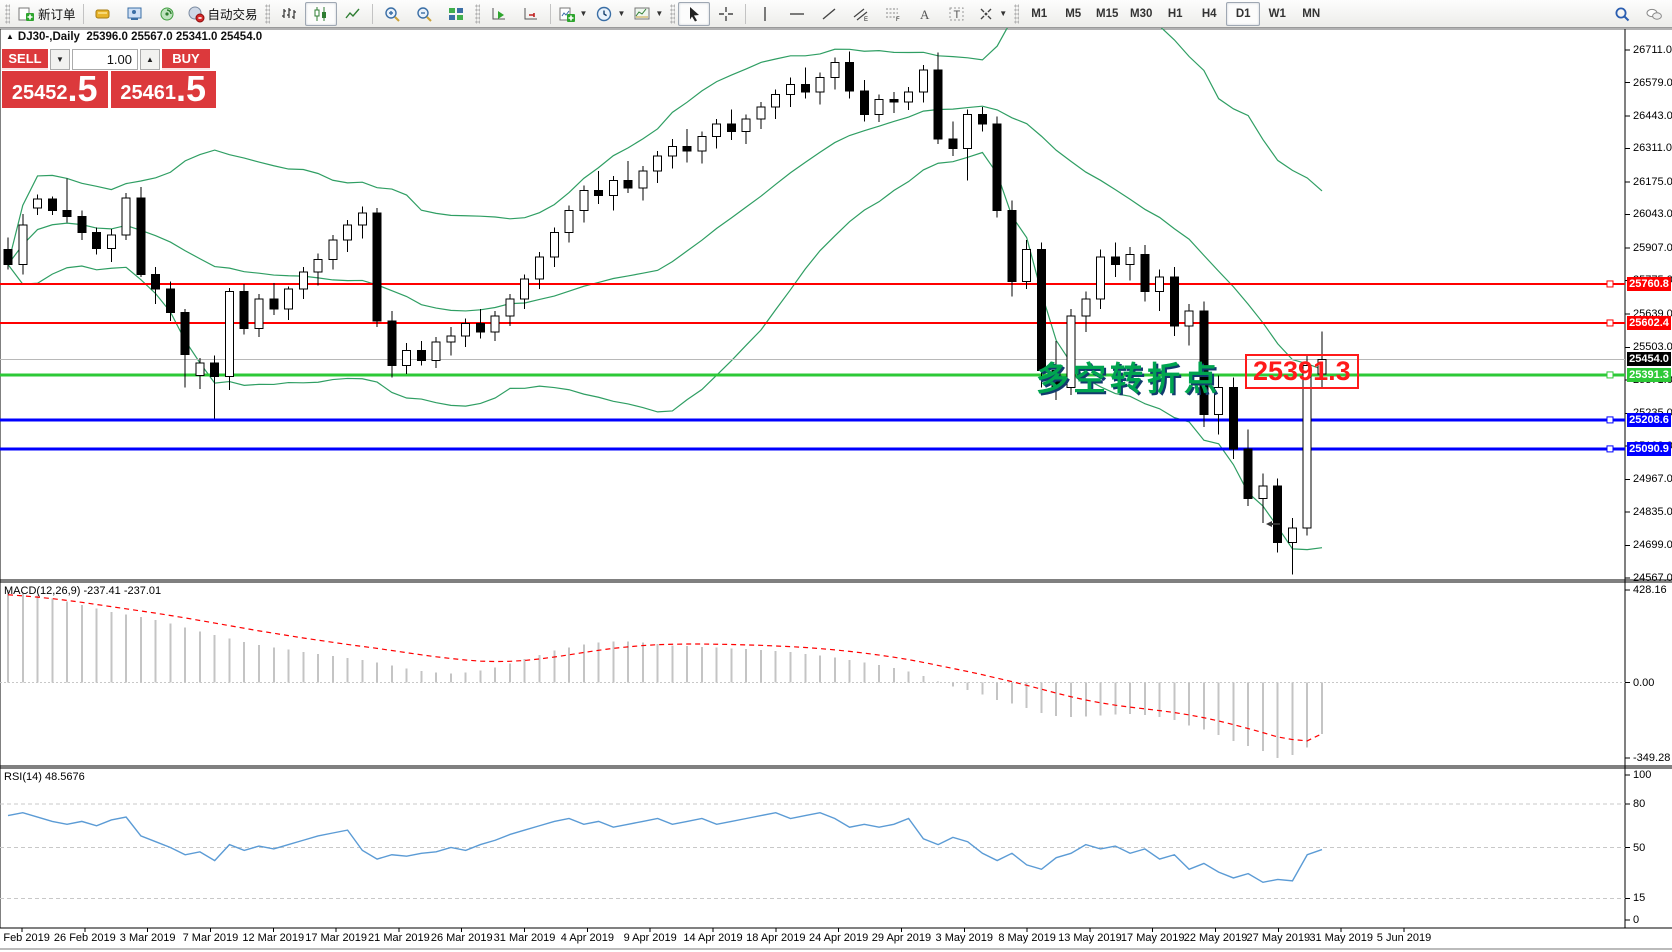  I want to click on zoom-in-button, so click(392, 14).